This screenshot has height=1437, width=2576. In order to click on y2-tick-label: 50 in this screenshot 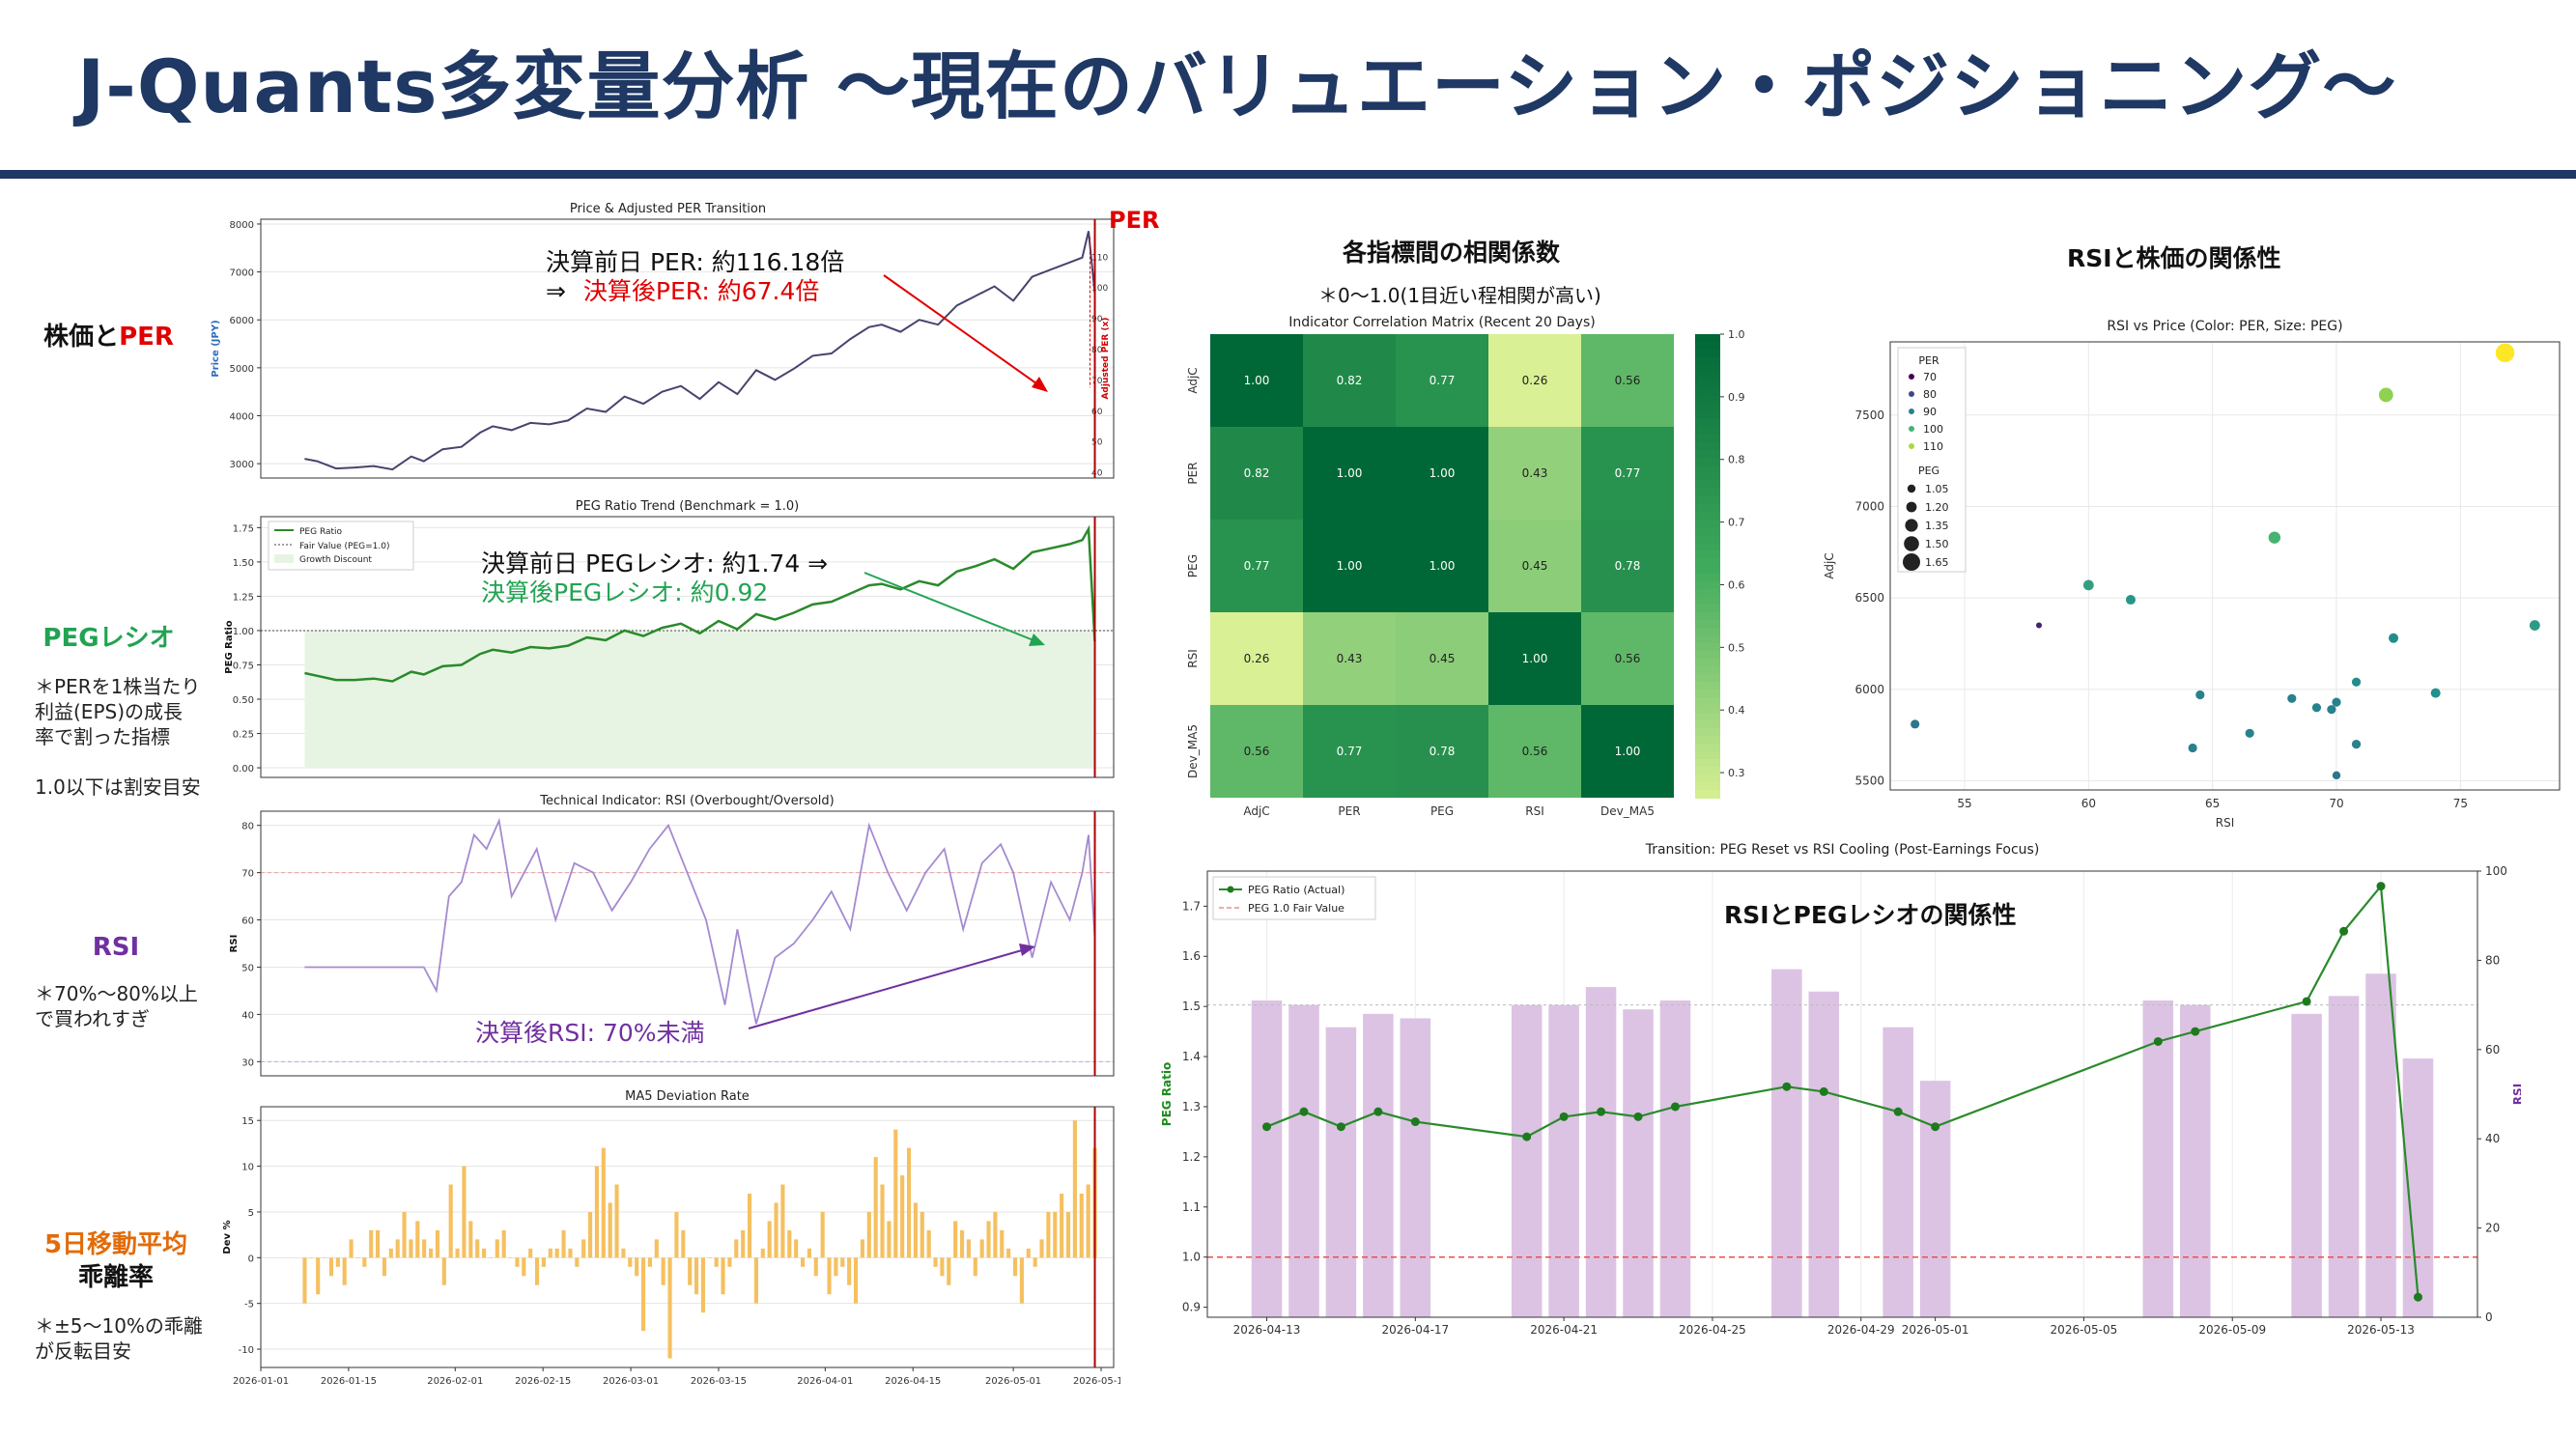, I will do `click(1097, 443)`.